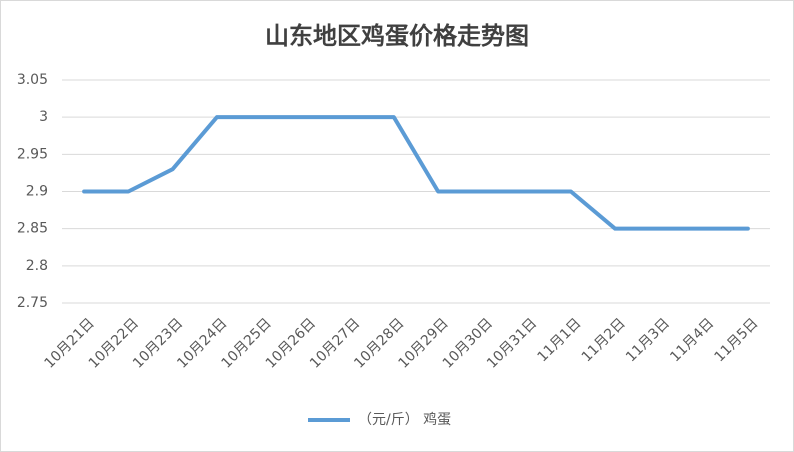 The image size is (794, 452). I want to click on y-tick-label: 2.85, so click(32, 229).